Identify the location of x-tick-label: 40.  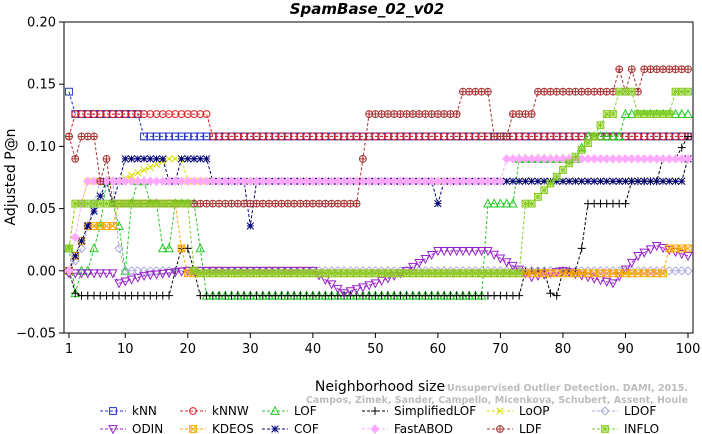
(313, 349).